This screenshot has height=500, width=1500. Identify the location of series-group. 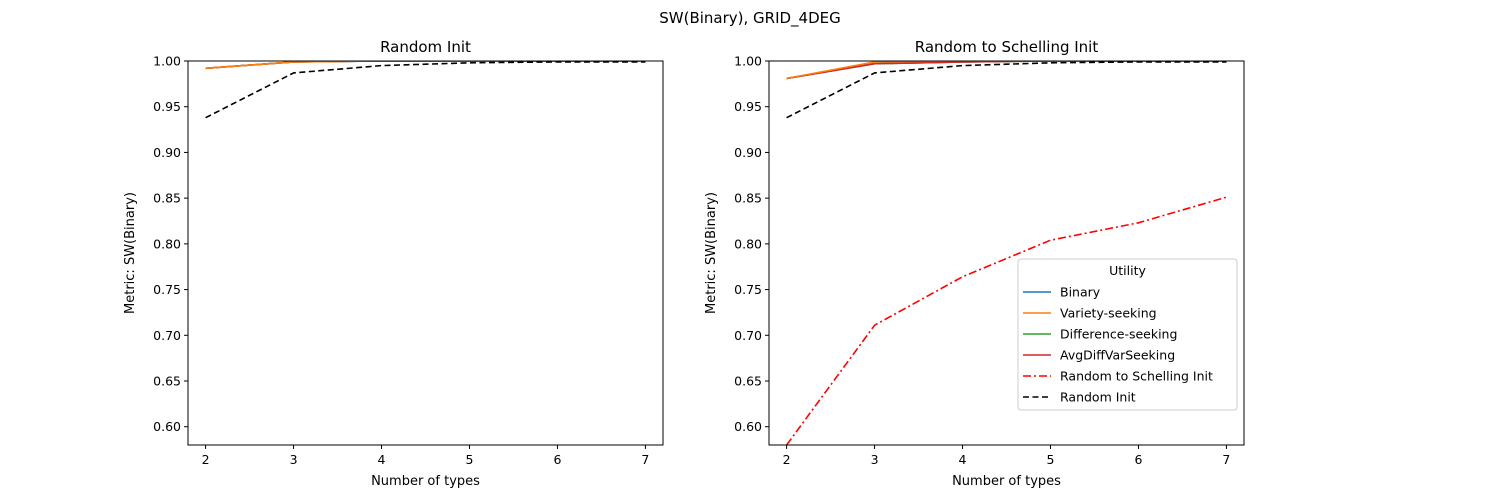
(425, 90).